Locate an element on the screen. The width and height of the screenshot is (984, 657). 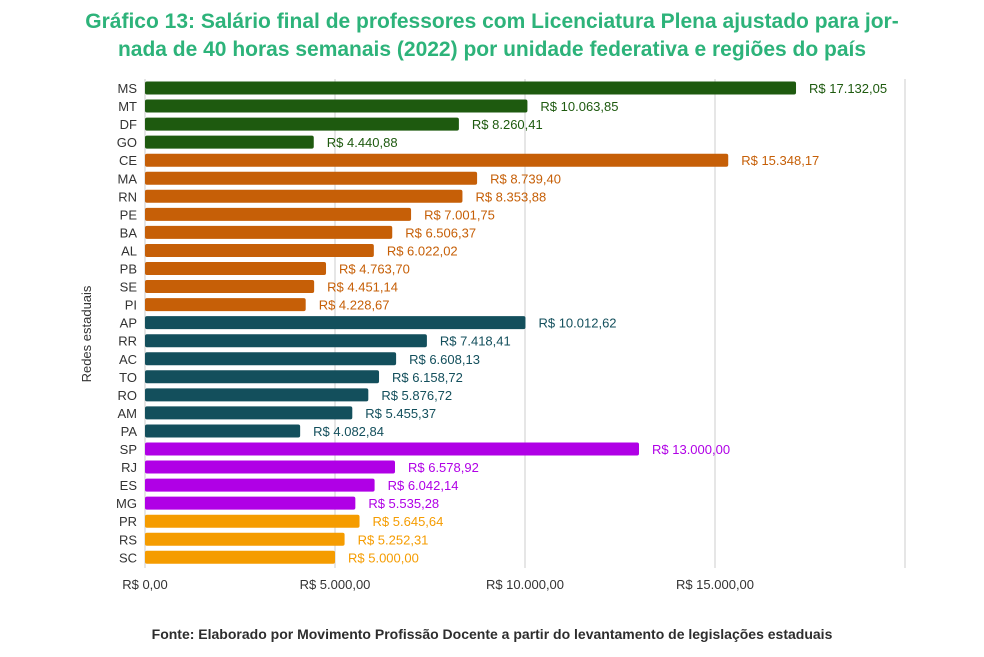
data-label-sc: R$ 5.000,00 is located at coordinates (383, 557).